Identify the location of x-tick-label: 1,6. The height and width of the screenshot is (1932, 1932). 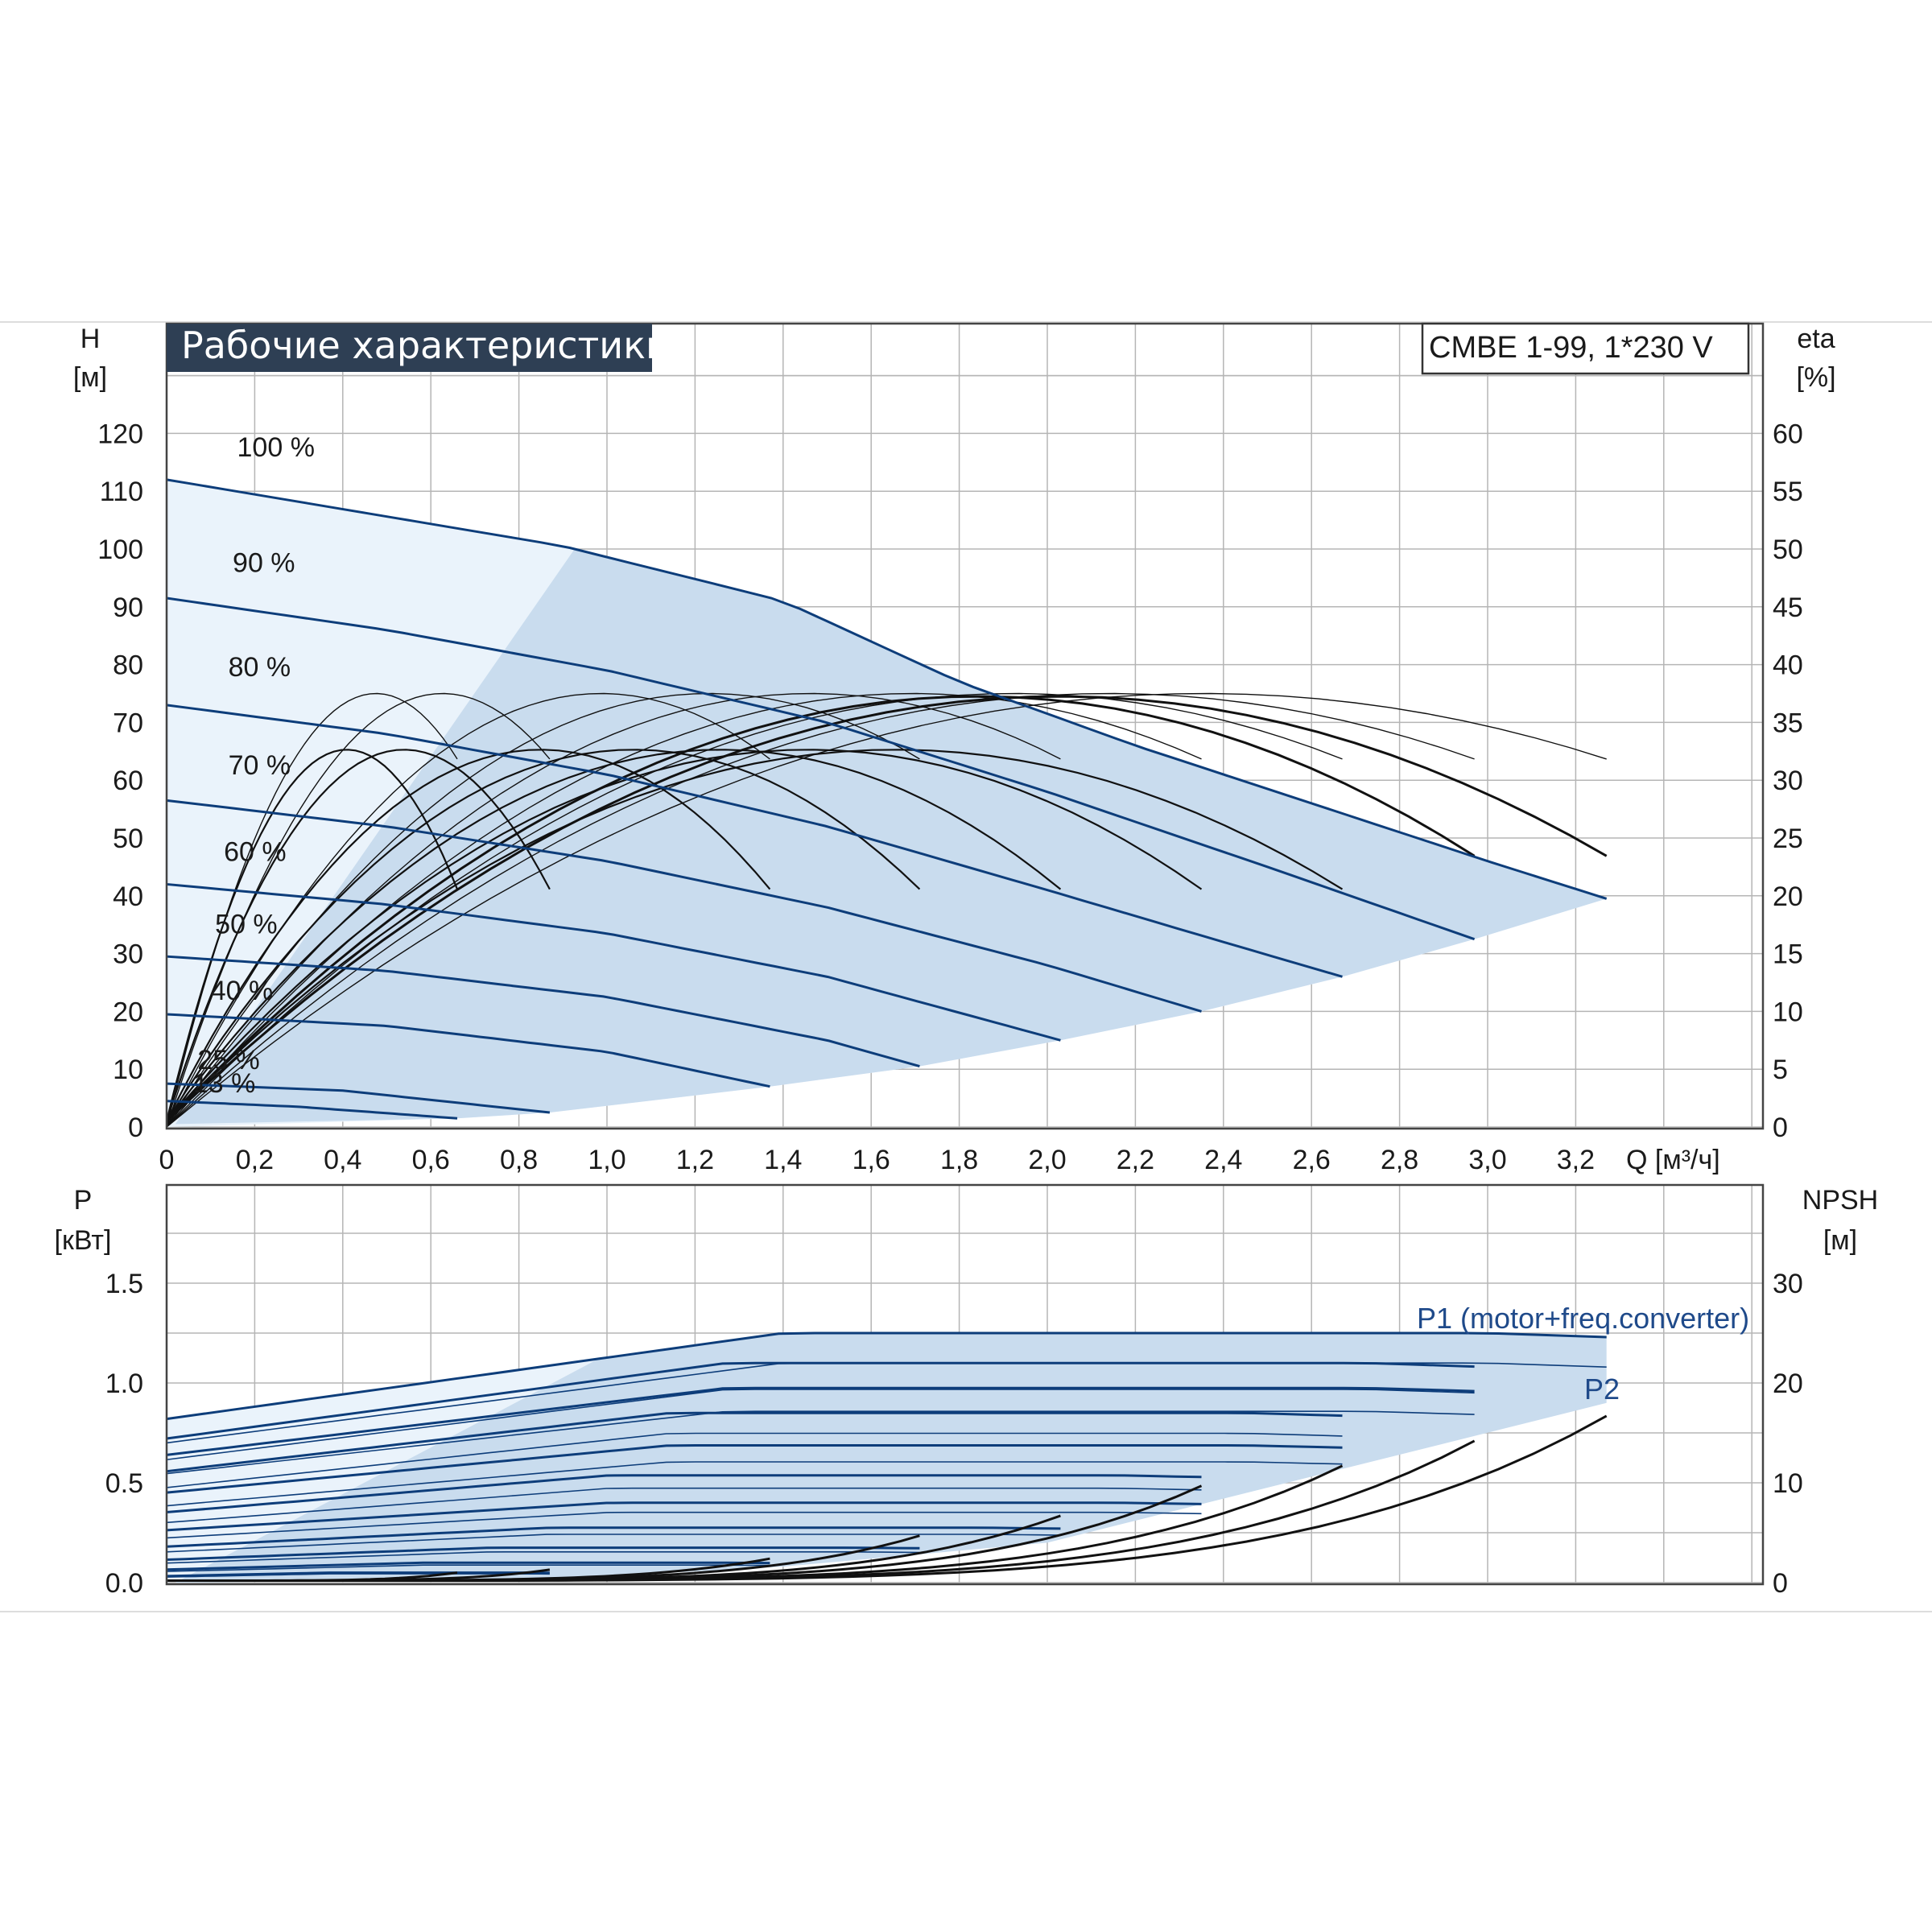
(871, 1160).